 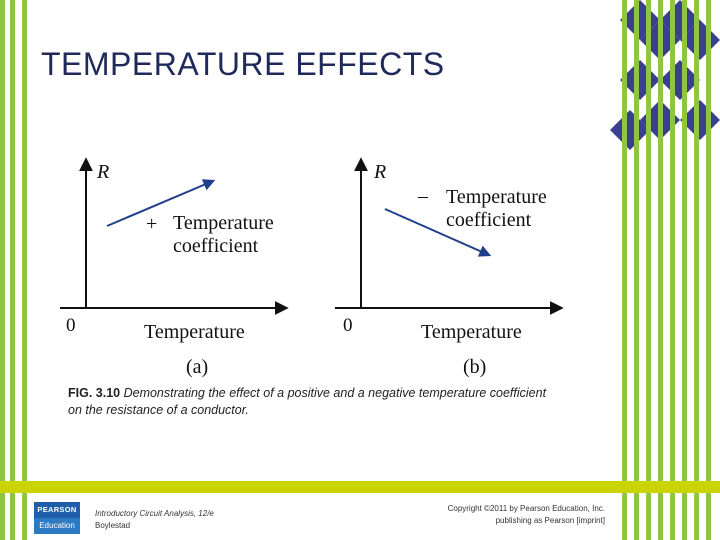 I want to click on book-author: Boylestad, so click(x=113, y=525).